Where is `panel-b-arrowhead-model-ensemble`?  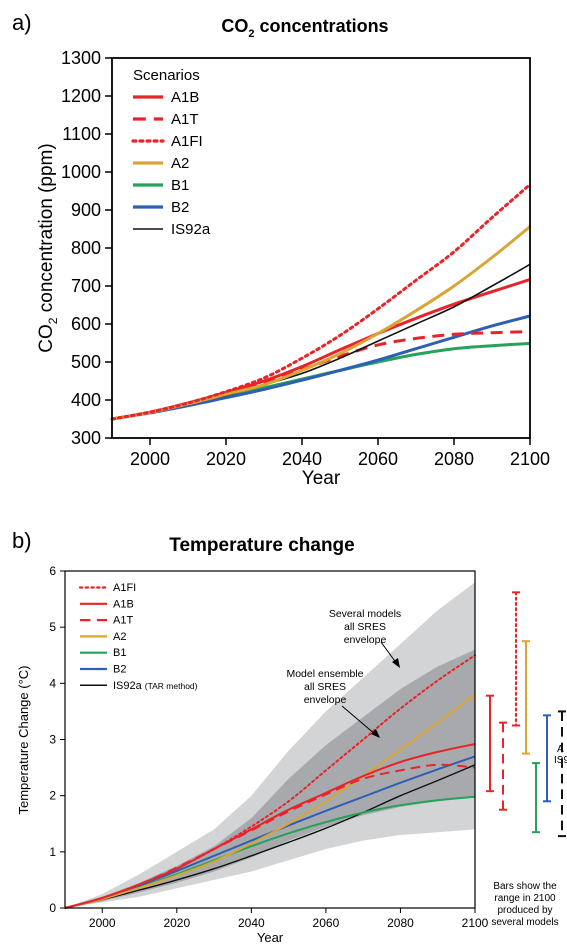 panel-b-arrowhead-model-ensemble is located at coordinates (375, 733).